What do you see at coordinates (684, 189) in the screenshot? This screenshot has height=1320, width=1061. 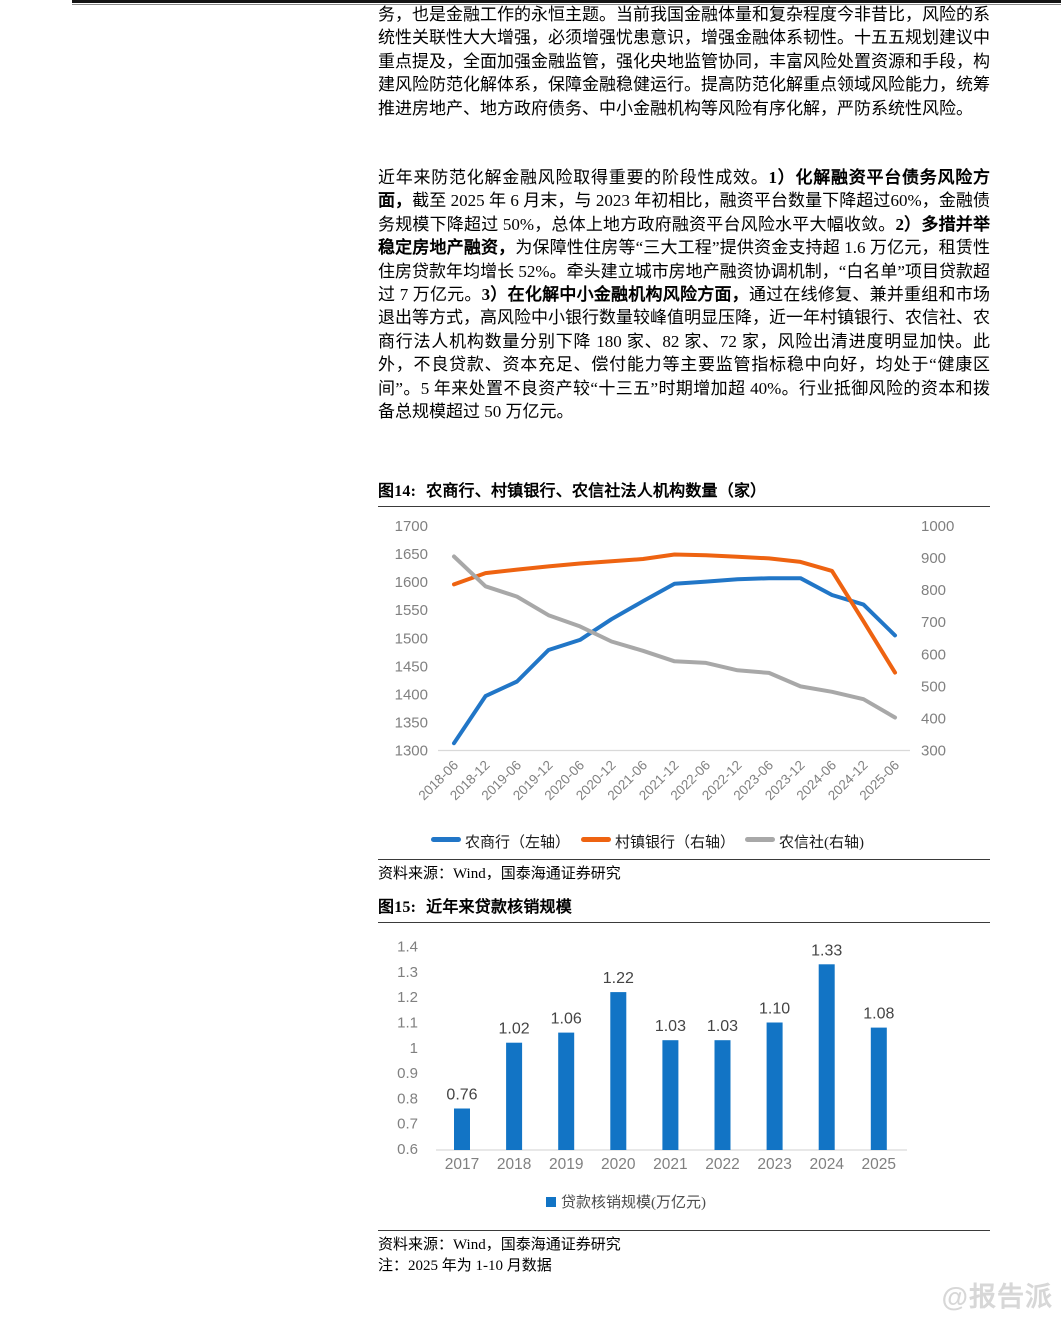 I see `bold-run: 1）化解融资平台债务风险方面，` at bounding box center [684, 189].